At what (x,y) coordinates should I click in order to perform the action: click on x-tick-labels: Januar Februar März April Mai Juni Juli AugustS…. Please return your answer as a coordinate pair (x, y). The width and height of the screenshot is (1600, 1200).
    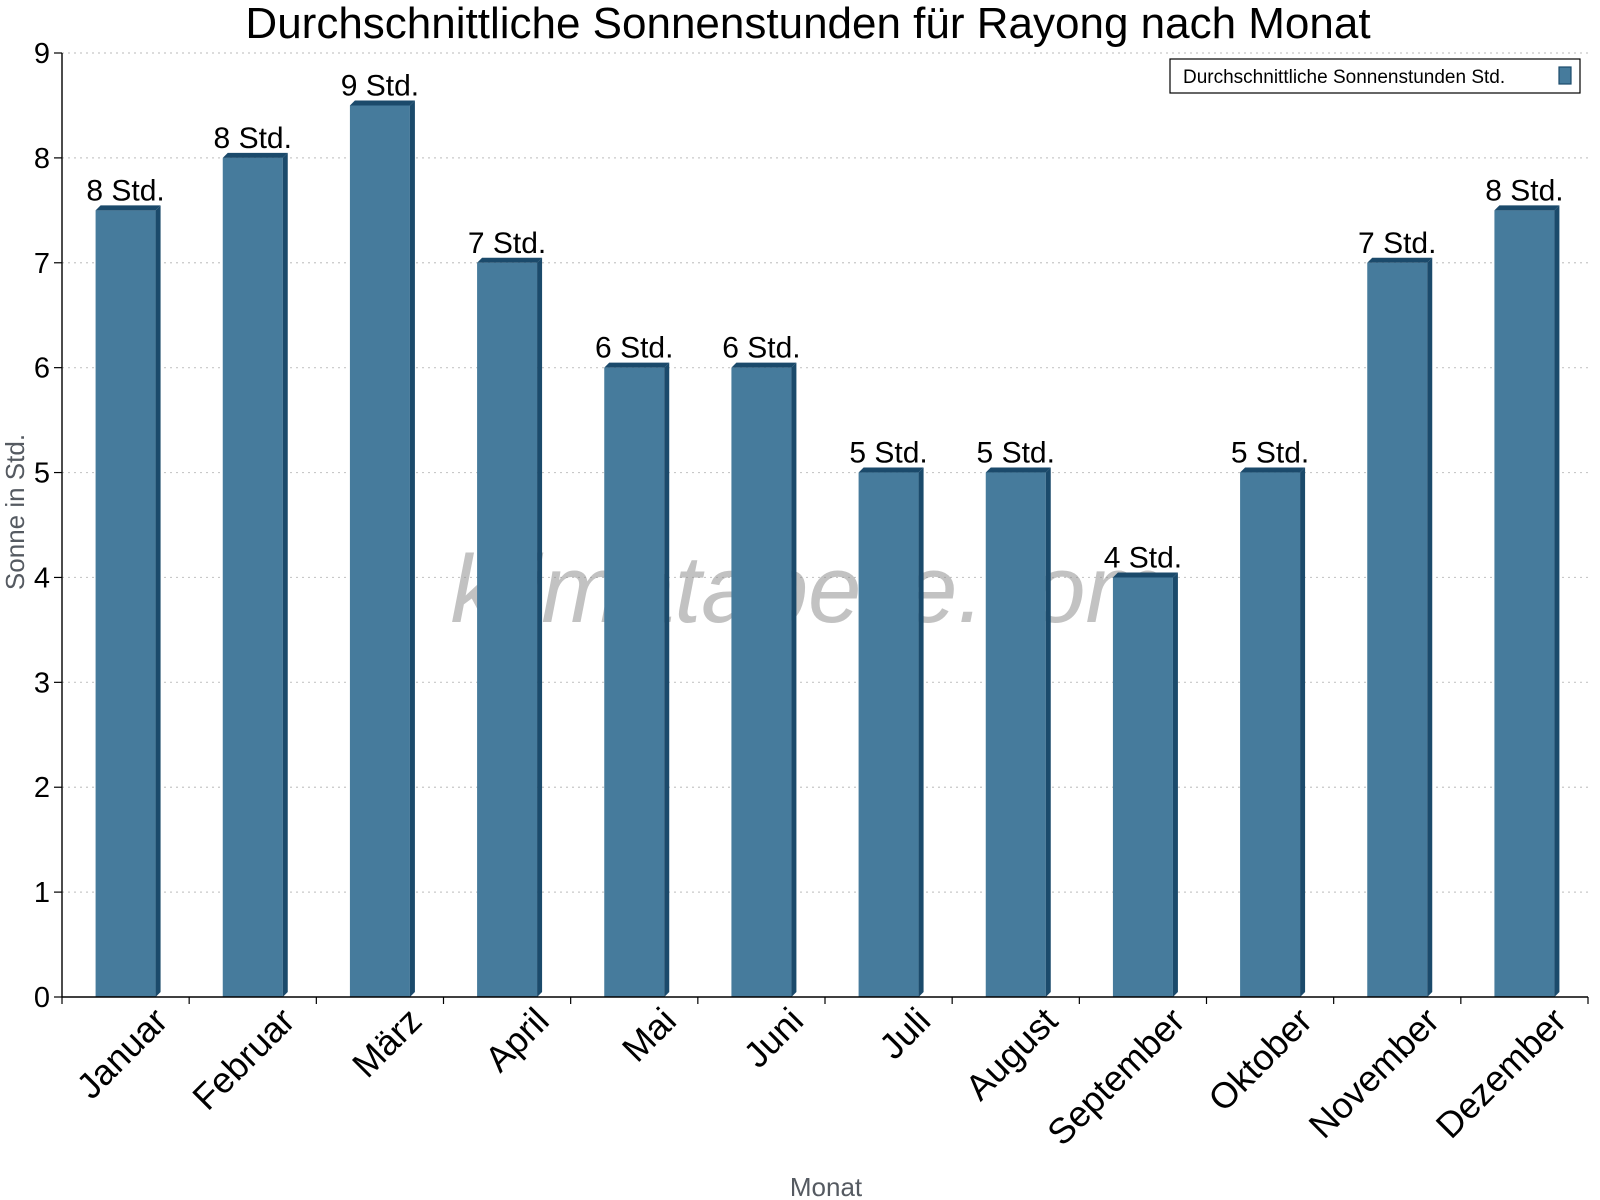
    Looking at the image, I should click on (821, 1077).